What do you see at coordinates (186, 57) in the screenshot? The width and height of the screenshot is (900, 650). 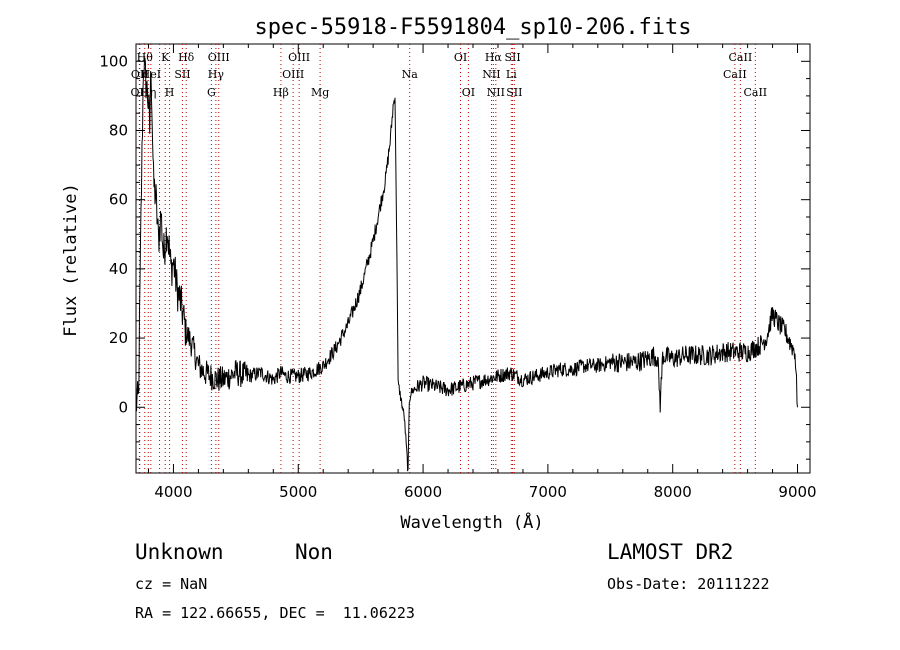 I see `spectral-line-label: Hδ` at bounding box center [186, 57].